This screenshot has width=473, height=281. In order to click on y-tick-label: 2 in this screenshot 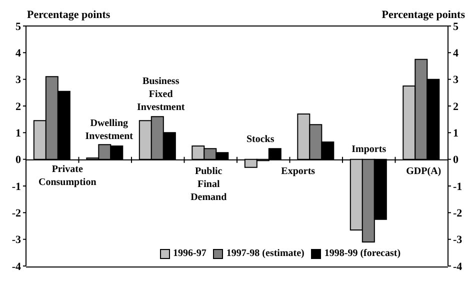, I will do `click(19, 106)`.